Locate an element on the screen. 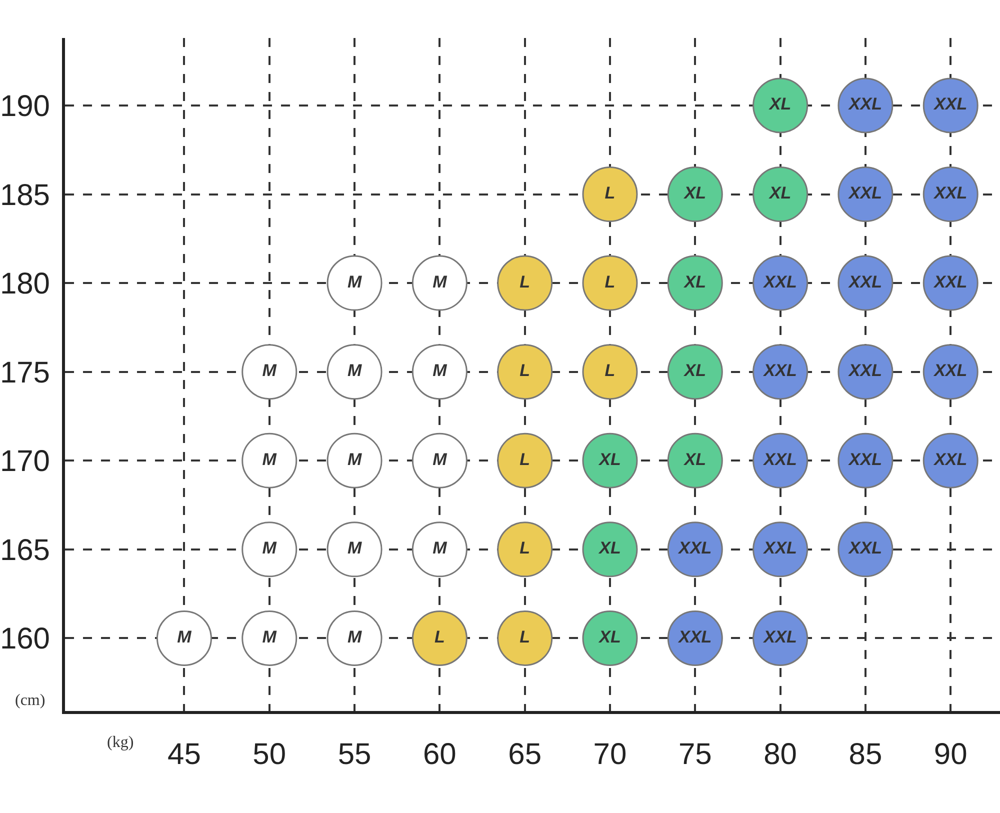 Image resolution: width=1000 pixels, height=813 pixels. x-tick-label: 55 is located at coordinates (355, 754).